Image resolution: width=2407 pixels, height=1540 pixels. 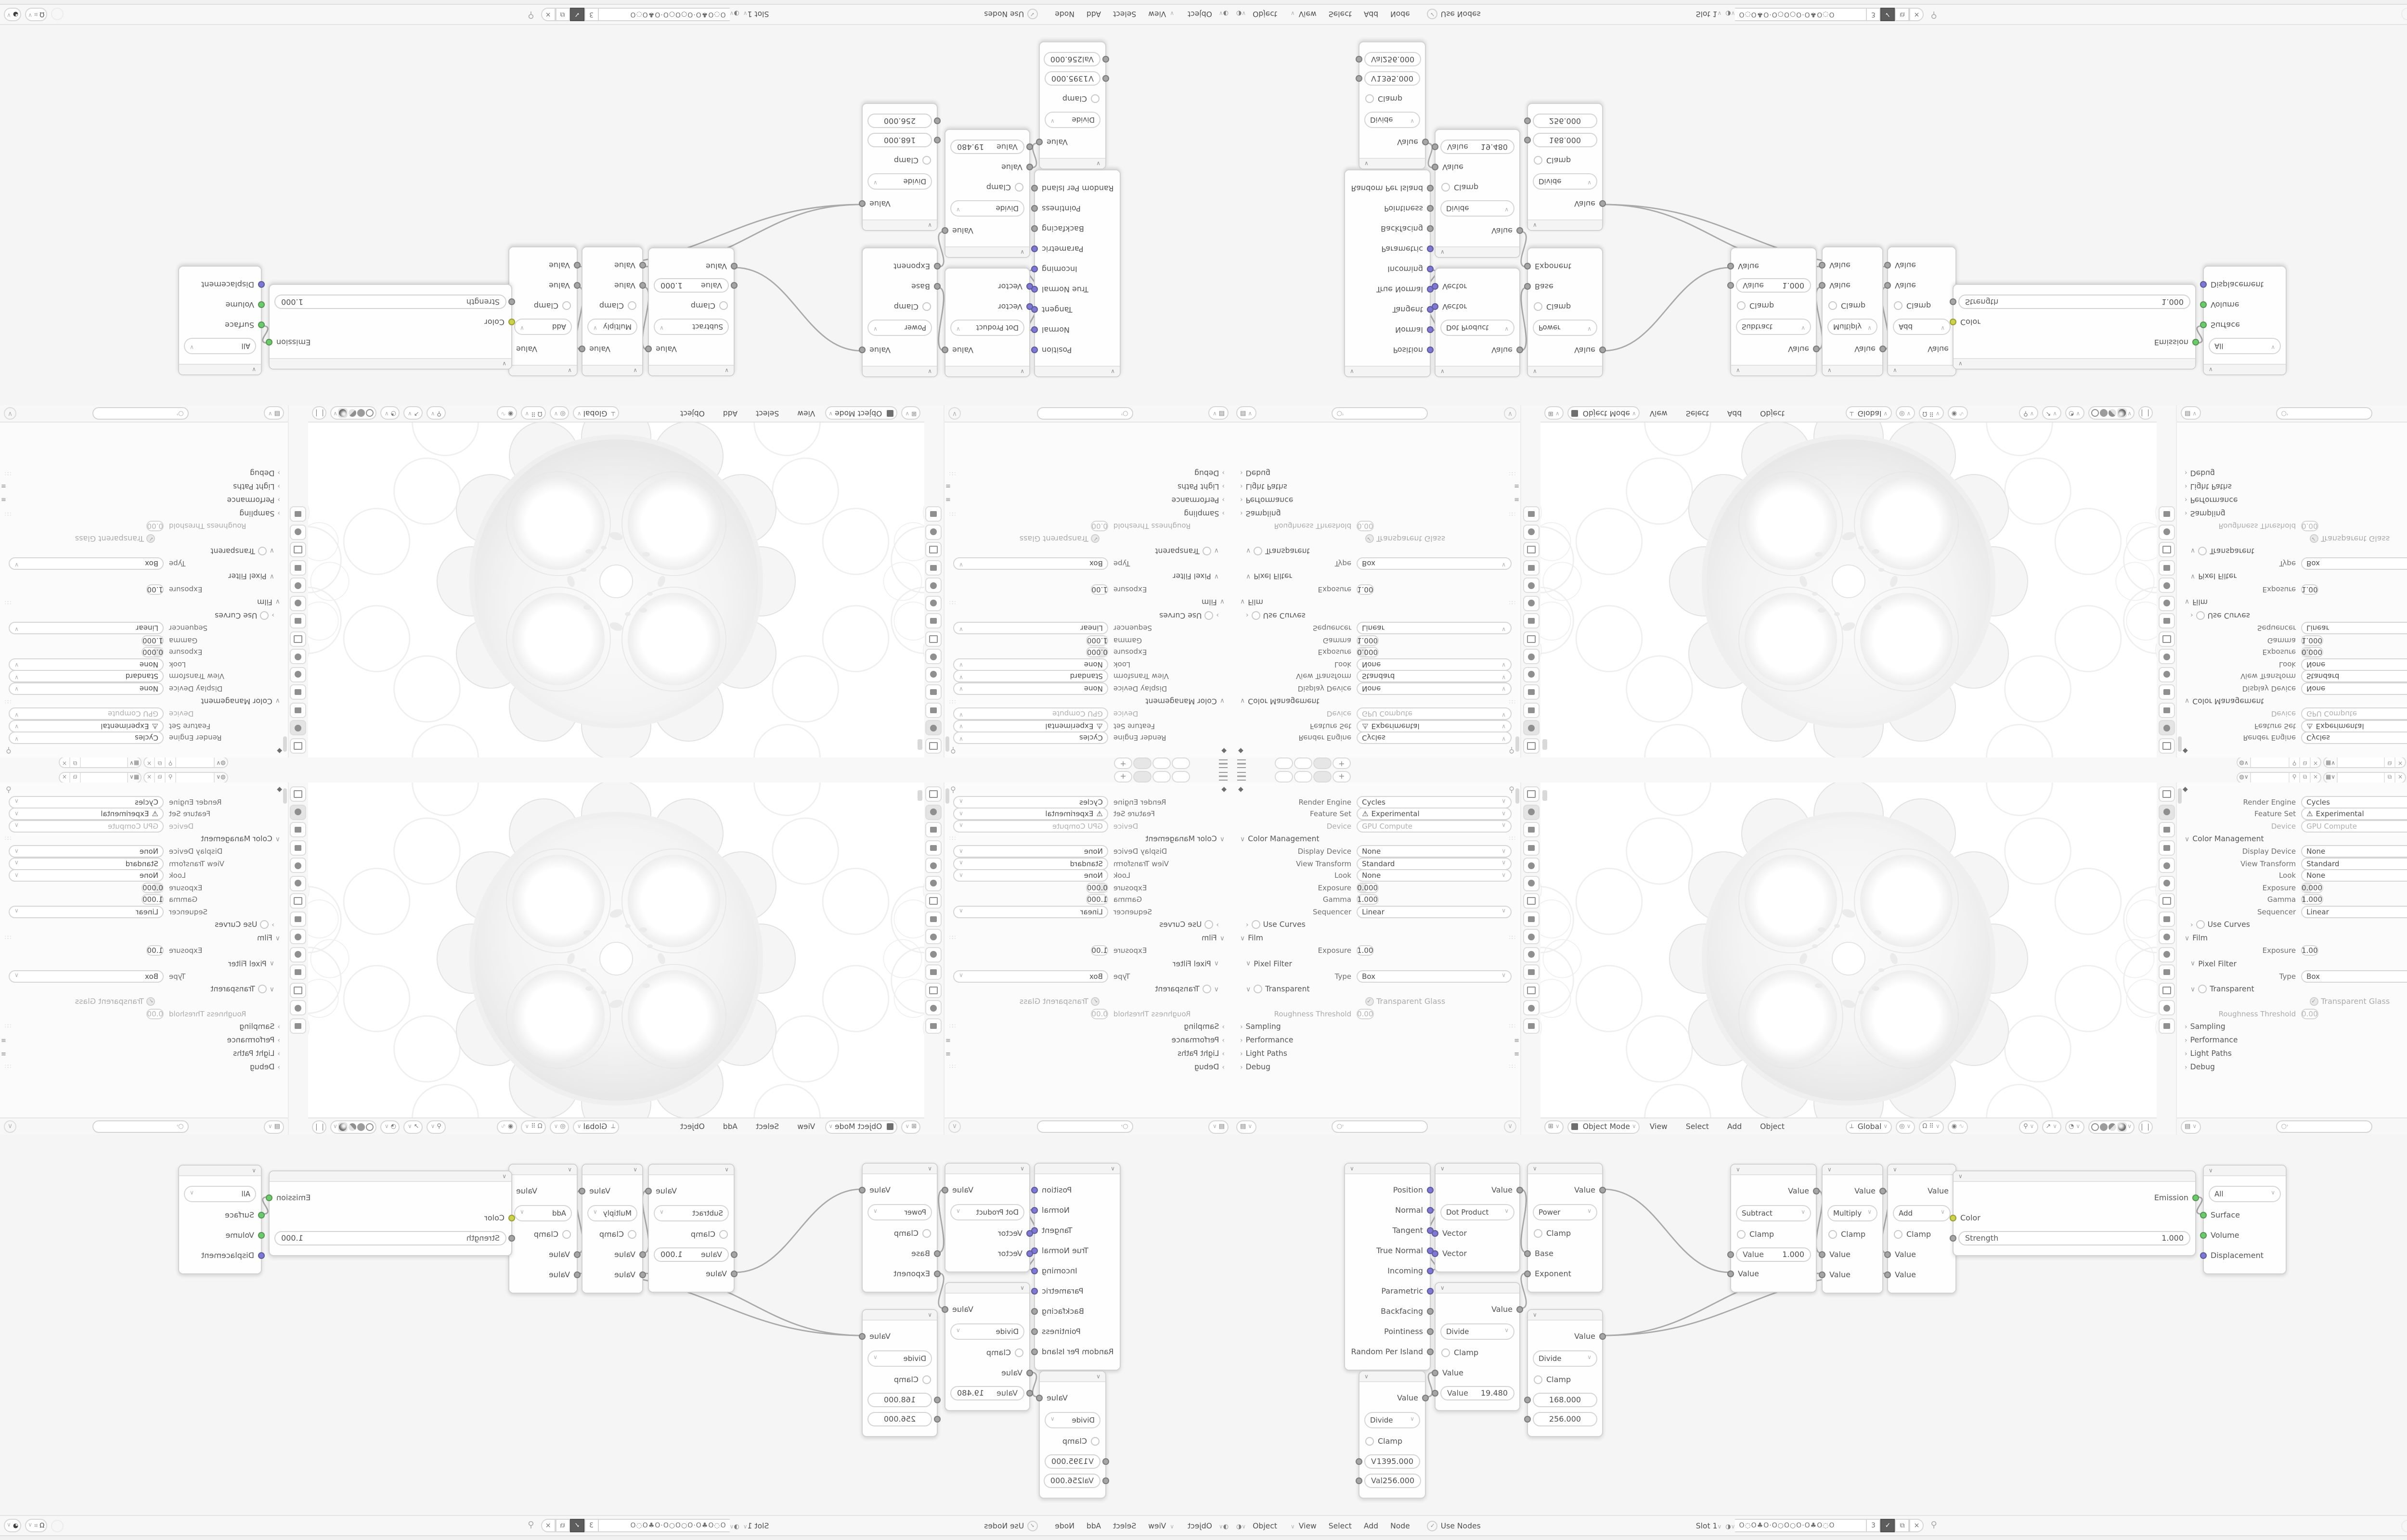 What do you see at coordinates (4, 1053) in the screenshot?
I see `preset-list-icon: ≡` at bounding box center [4, 1053].